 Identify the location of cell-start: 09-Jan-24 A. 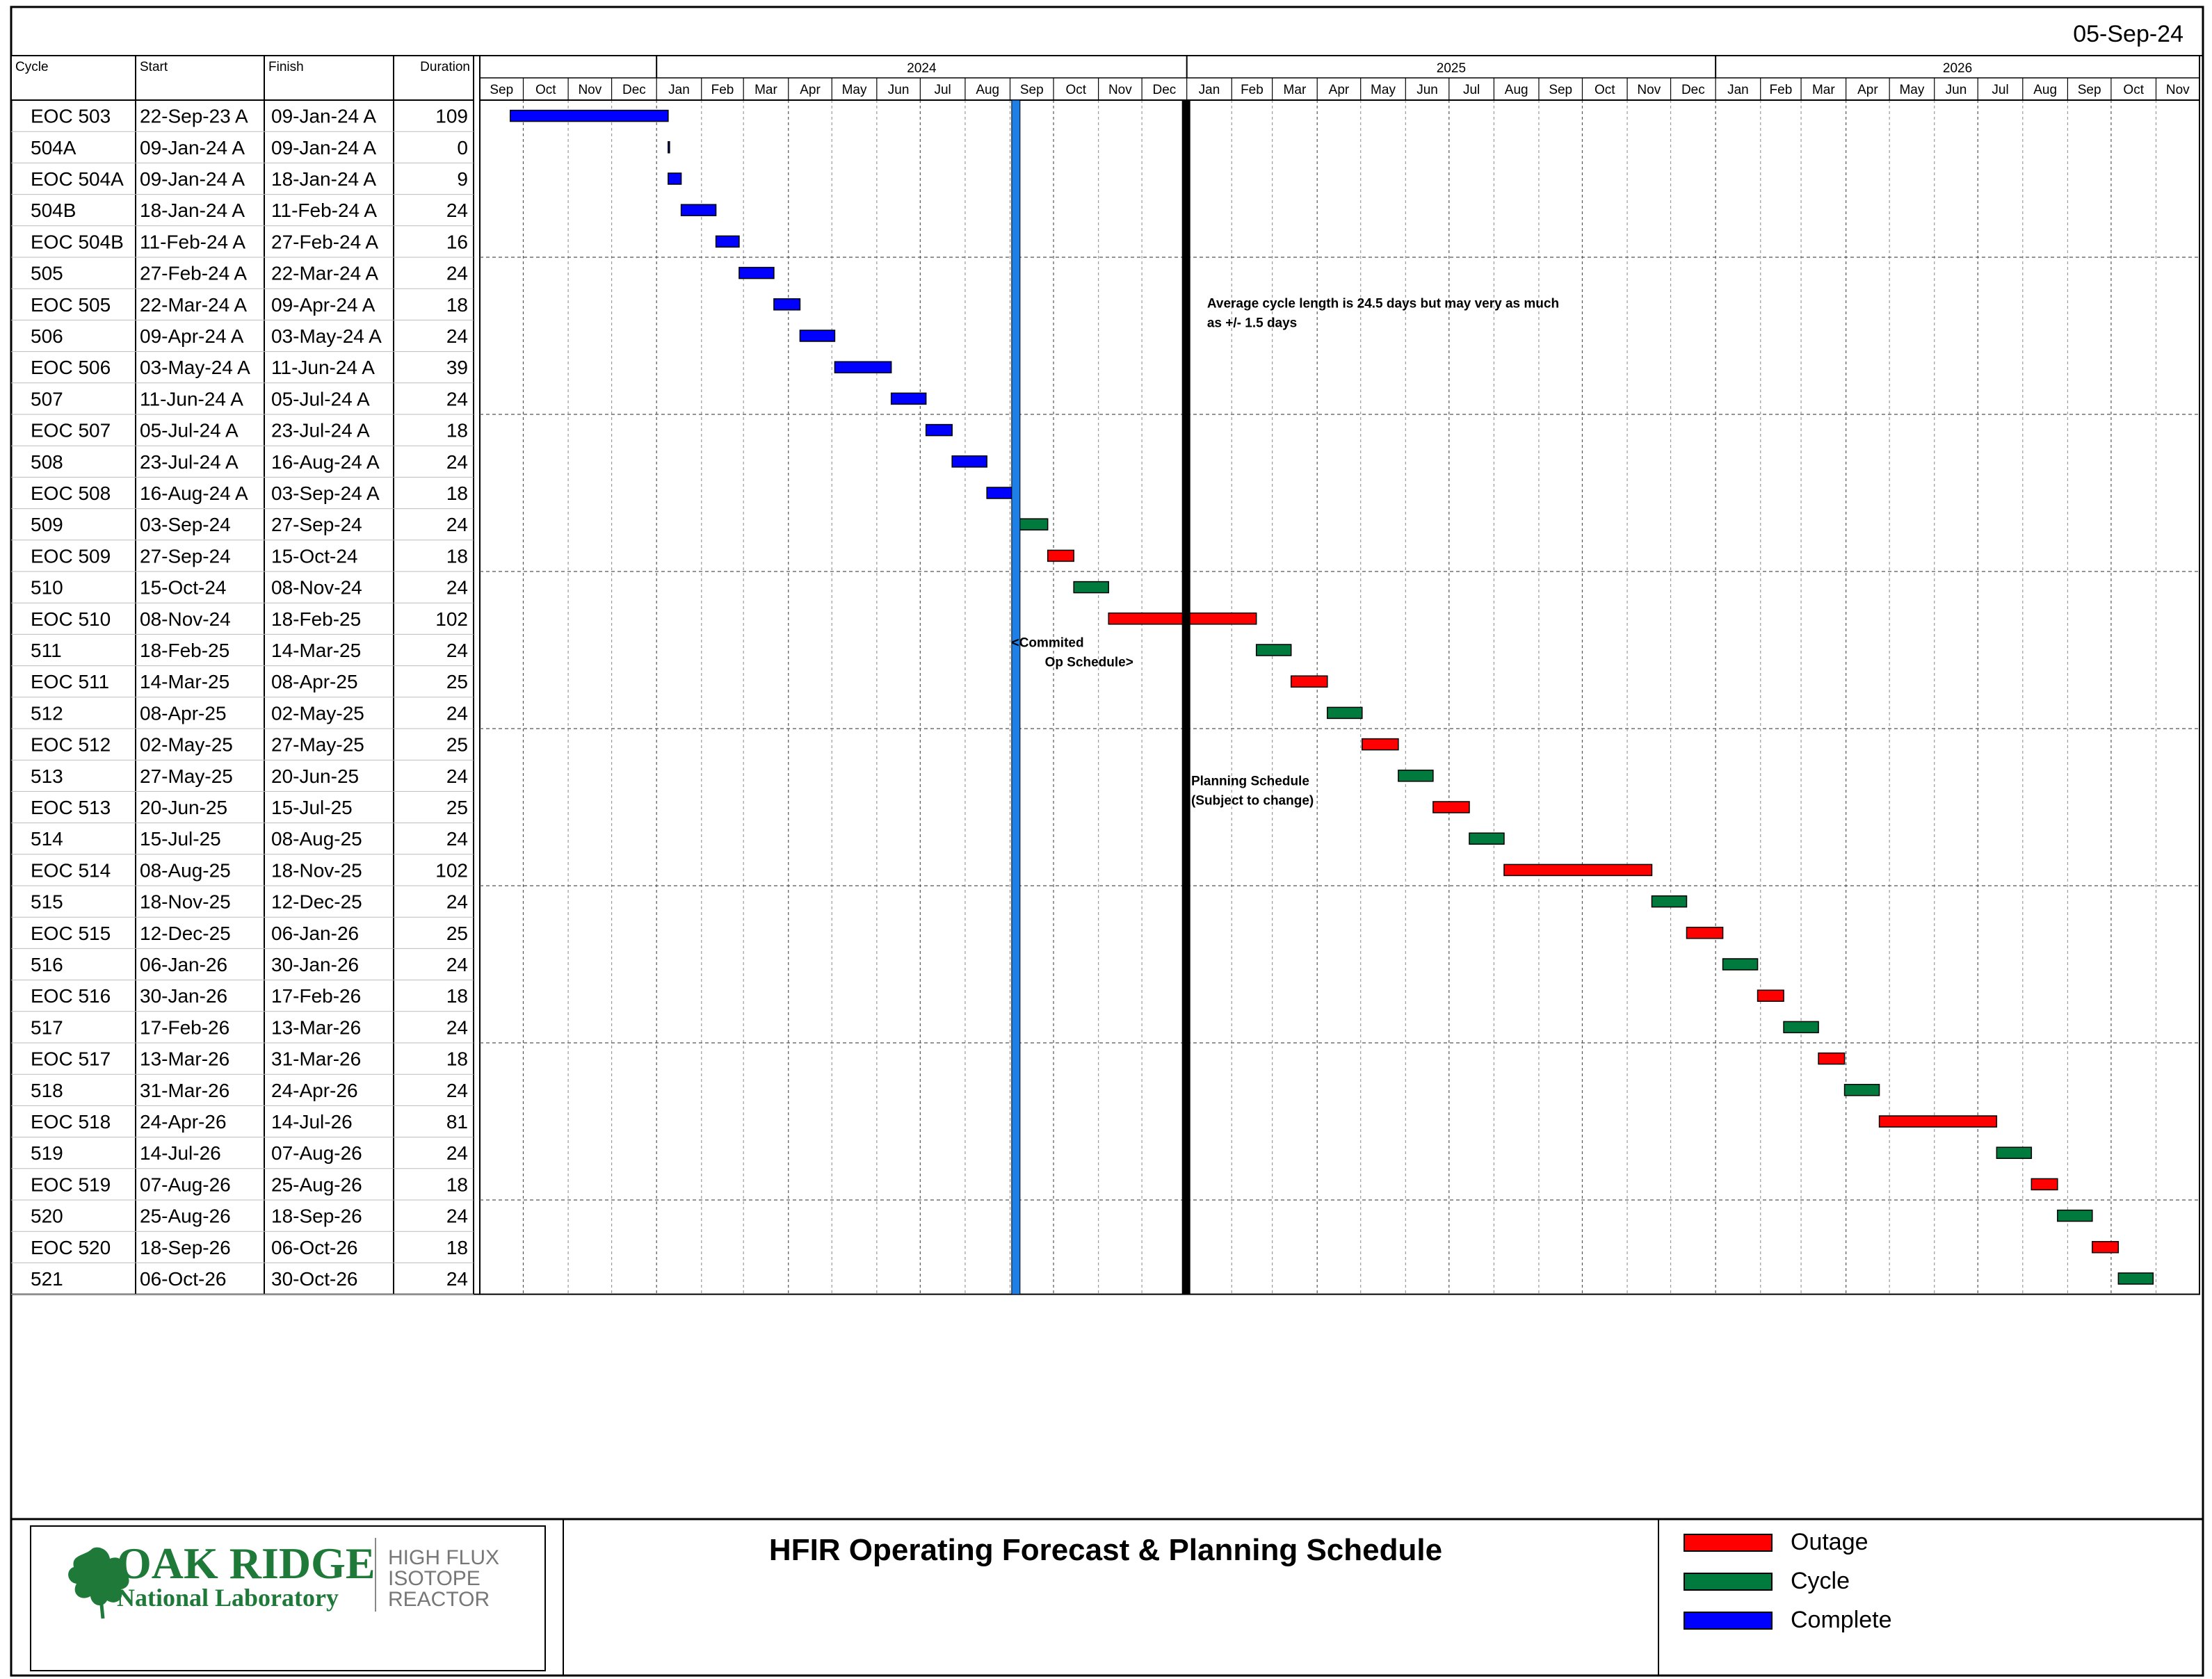
(193, 148).